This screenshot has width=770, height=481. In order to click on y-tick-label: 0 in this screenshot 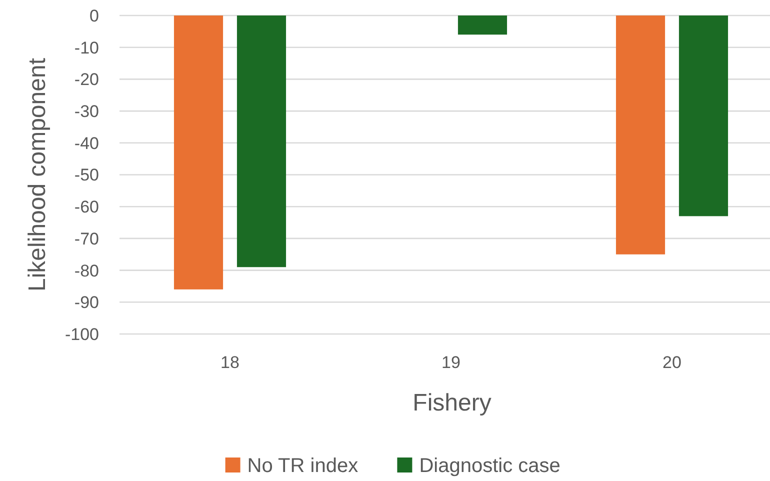, I will do `click(94, 16)`.